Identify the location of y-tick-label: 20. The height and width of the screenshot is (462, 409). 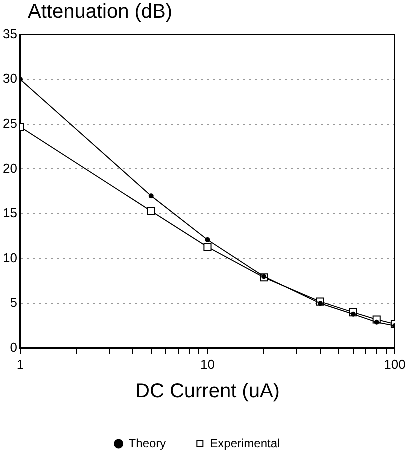
(10, 168).